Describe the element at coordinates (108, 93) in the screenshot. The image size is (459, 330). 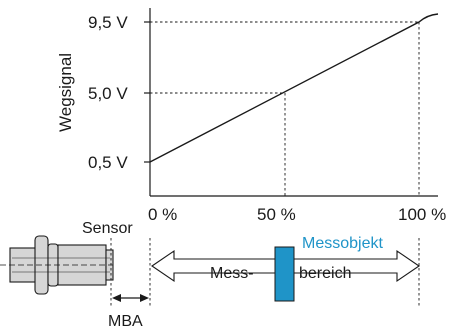
I see `y-tick-label-1: 5,0 V` at that location.